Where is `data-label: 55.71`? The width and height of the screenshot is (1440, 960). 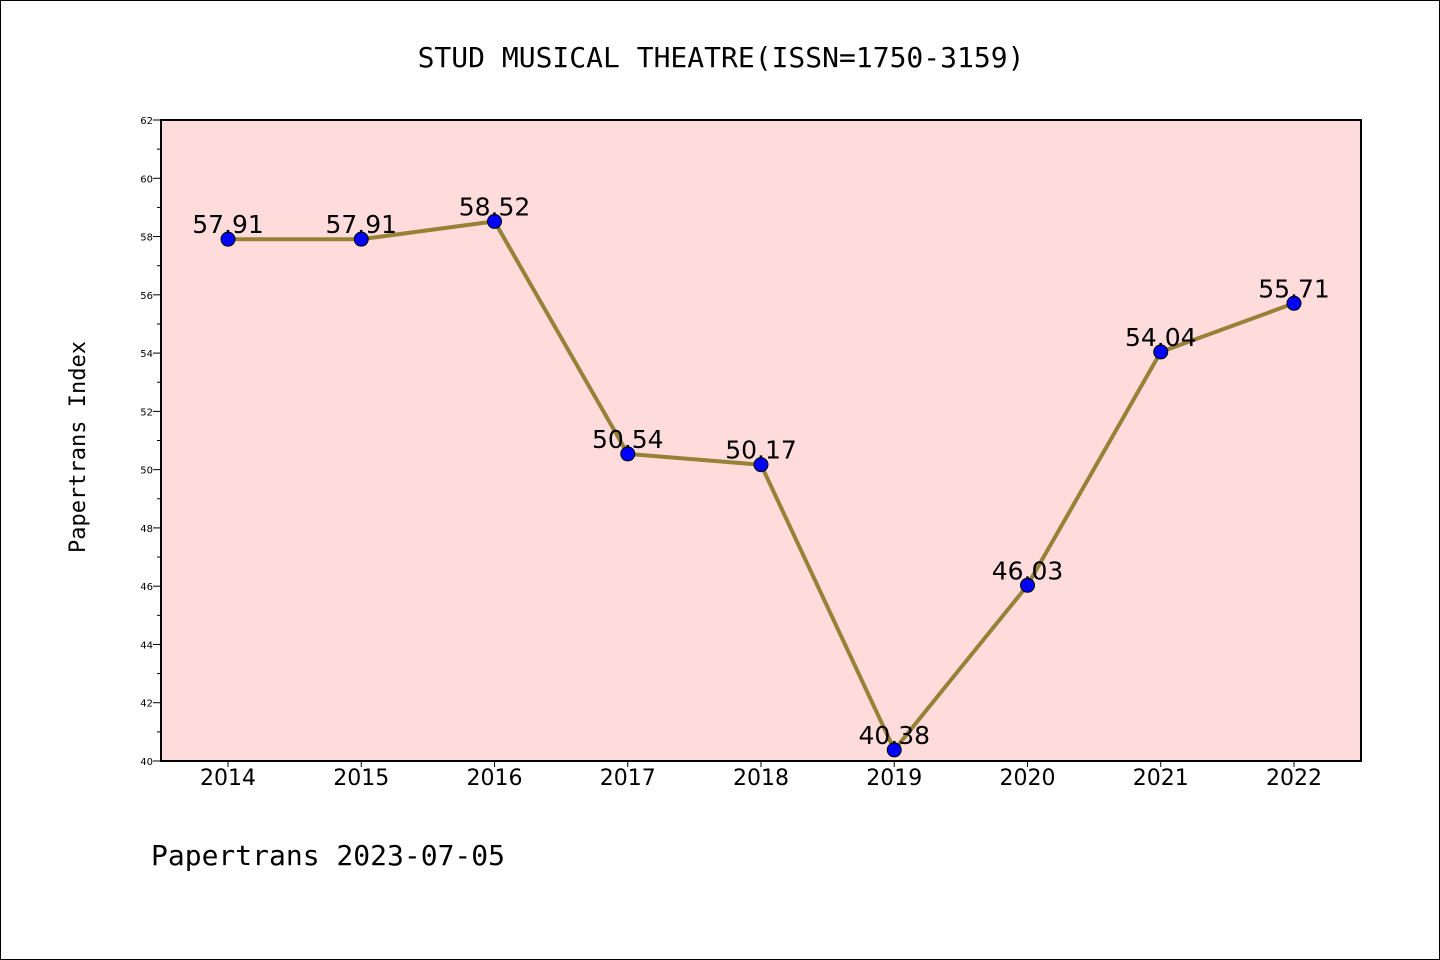
data-label: 55.71 is located at coordinates (1294, 288).